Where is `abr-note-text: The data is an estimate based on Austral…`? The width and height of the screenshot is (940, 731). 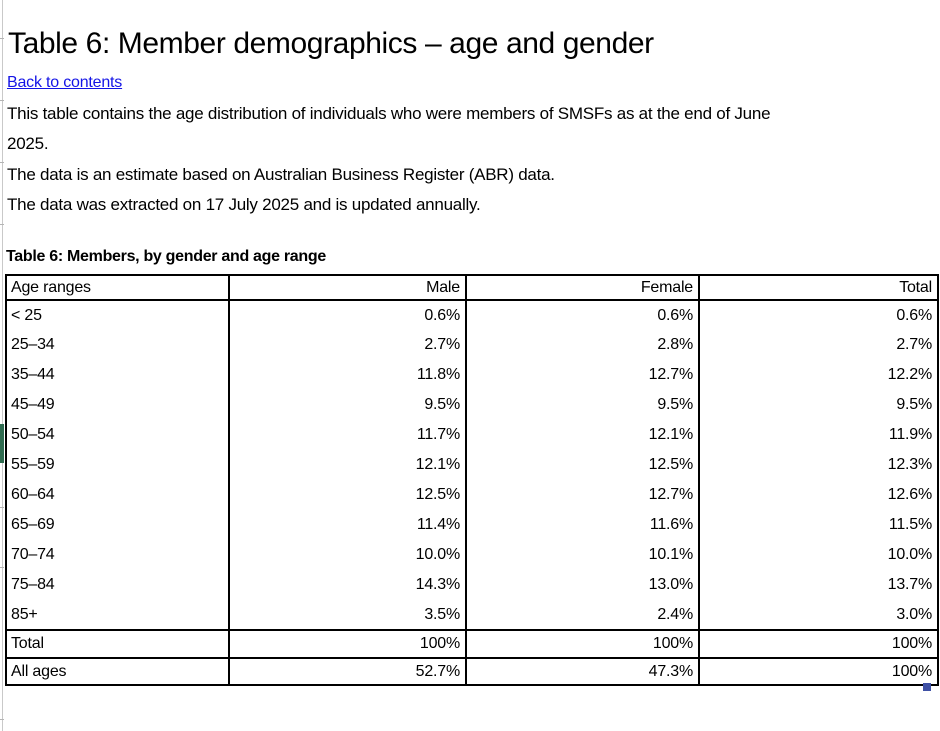 abr-note-text: The data is an estimate based on Austral… is located at coordinates (281, 174).